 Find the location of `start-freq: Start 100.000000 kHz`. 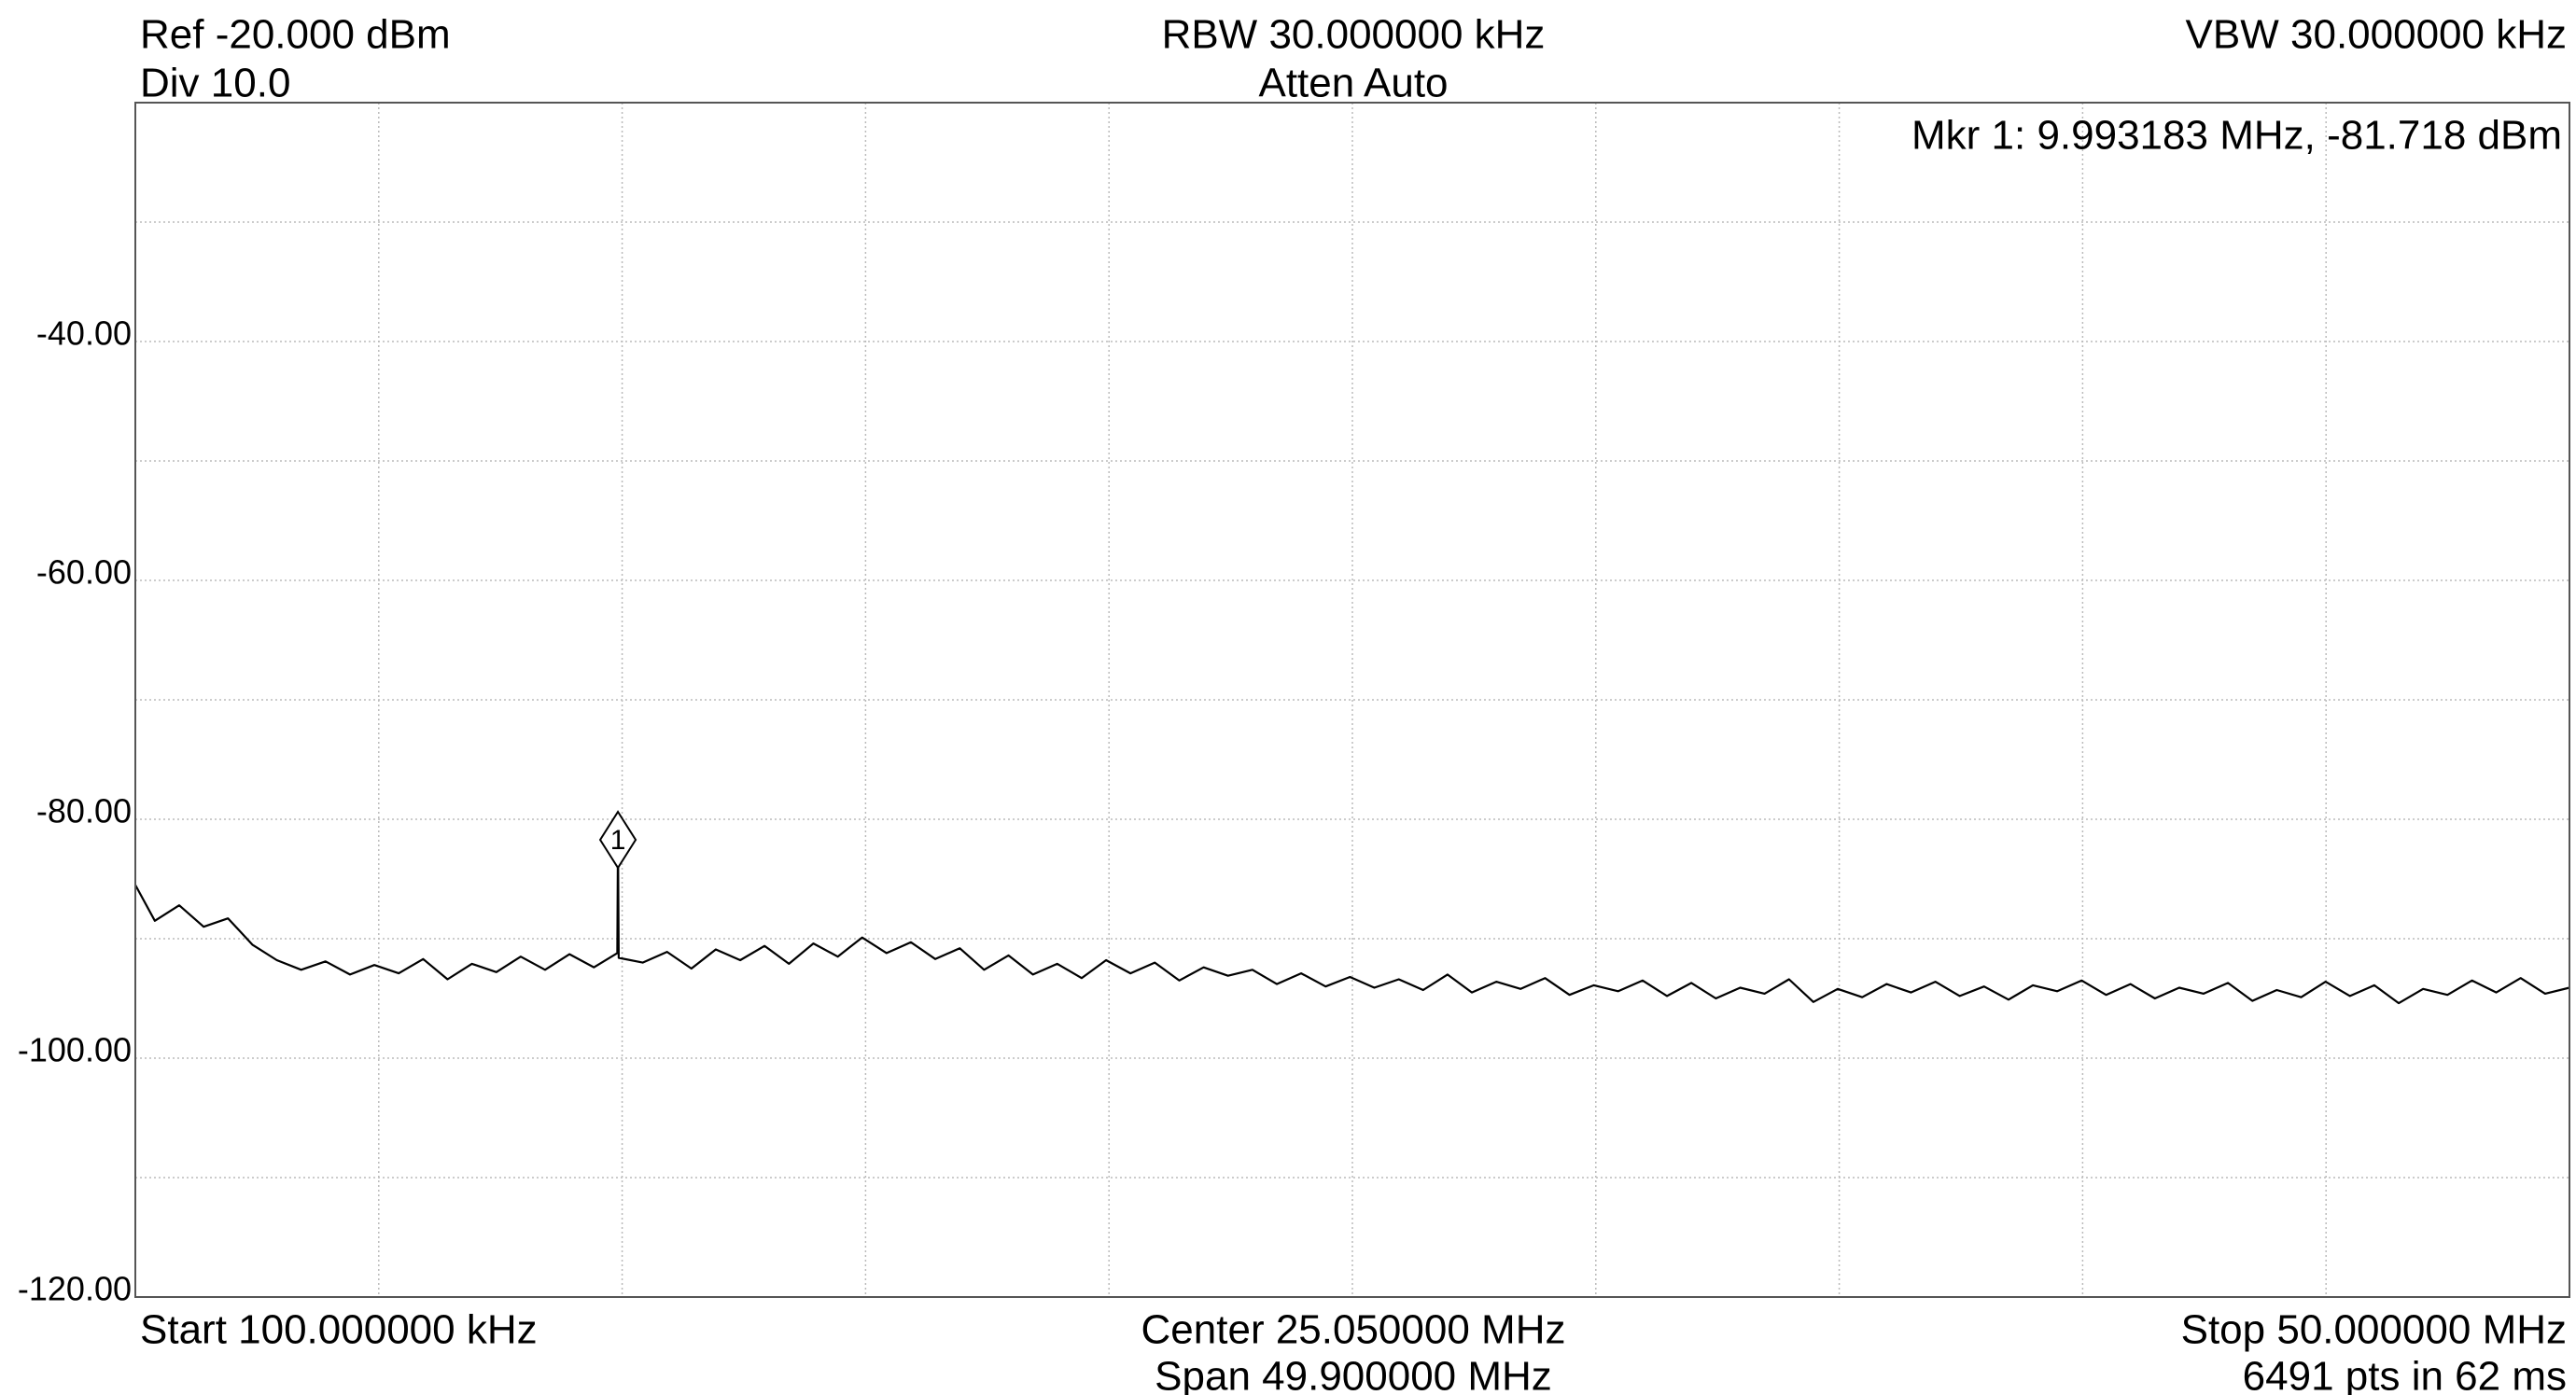

start-freq: Start 100.000000 kHz is located at coordinates (339, 1330).